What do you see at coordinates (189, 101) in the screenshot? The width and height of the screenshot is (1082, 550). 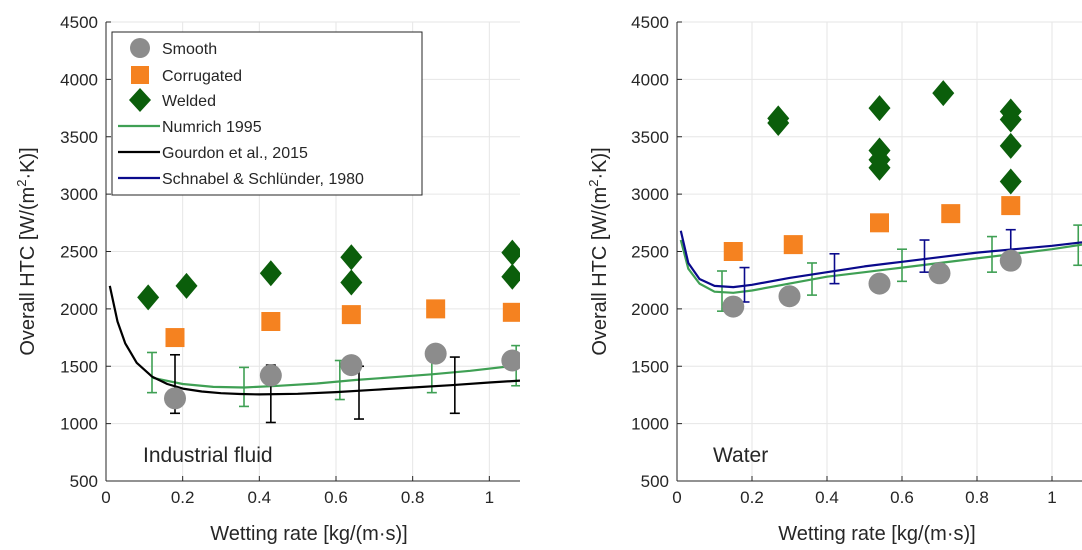 I see `legend-label-welded: Welded` at bounding box center [189, 101].